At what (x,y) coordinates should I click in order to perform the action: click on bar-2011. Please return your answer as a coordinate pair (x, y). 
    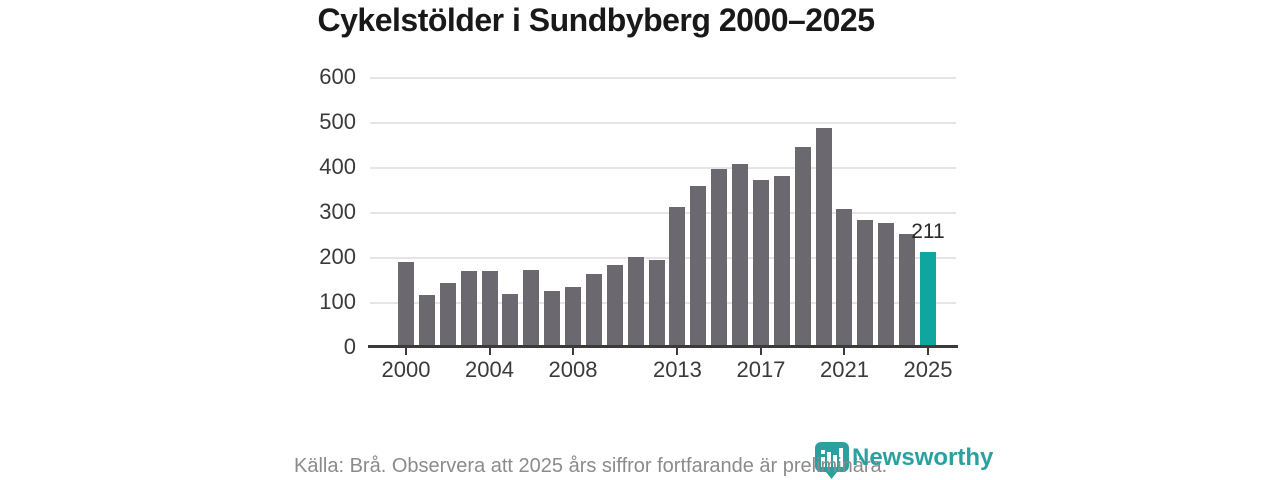
    Looking at the image, I should click on (635, 302).